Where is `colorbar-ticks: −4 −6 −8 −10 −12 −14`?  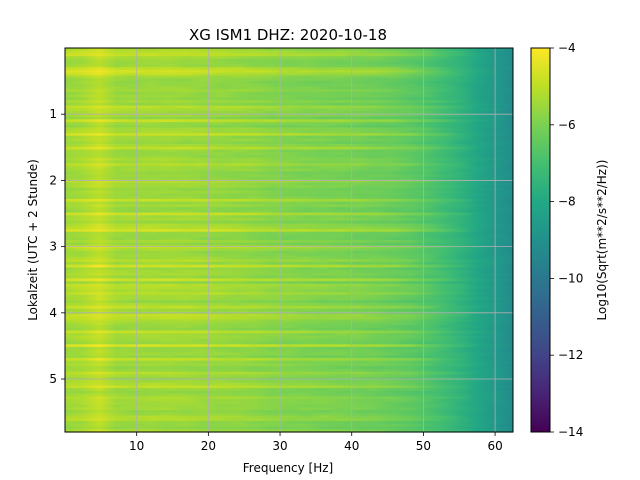
colorbar-ticks: −4 −6 −8 −10 −12 −14 is located at coordinates (566, 240).